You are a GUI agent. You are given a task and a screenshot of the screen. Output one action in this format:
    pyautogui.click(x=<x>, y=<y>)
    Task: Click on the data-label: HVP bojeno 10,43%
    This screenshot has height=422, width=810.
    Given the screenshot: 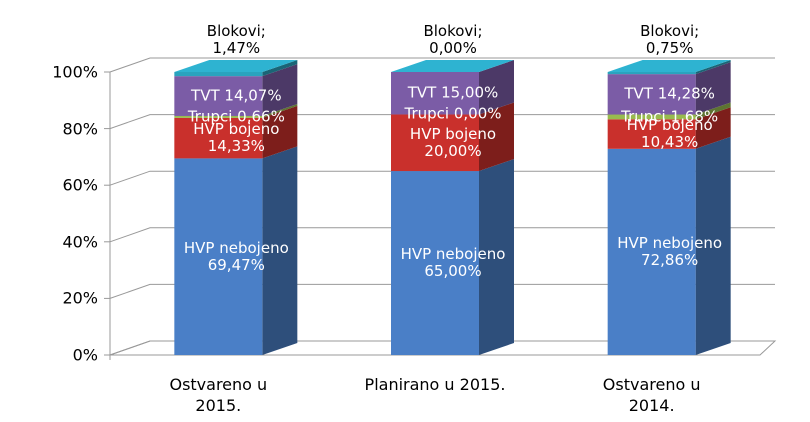 What is the action you would take?
    pyautogui.click(x=669, y=134)
    